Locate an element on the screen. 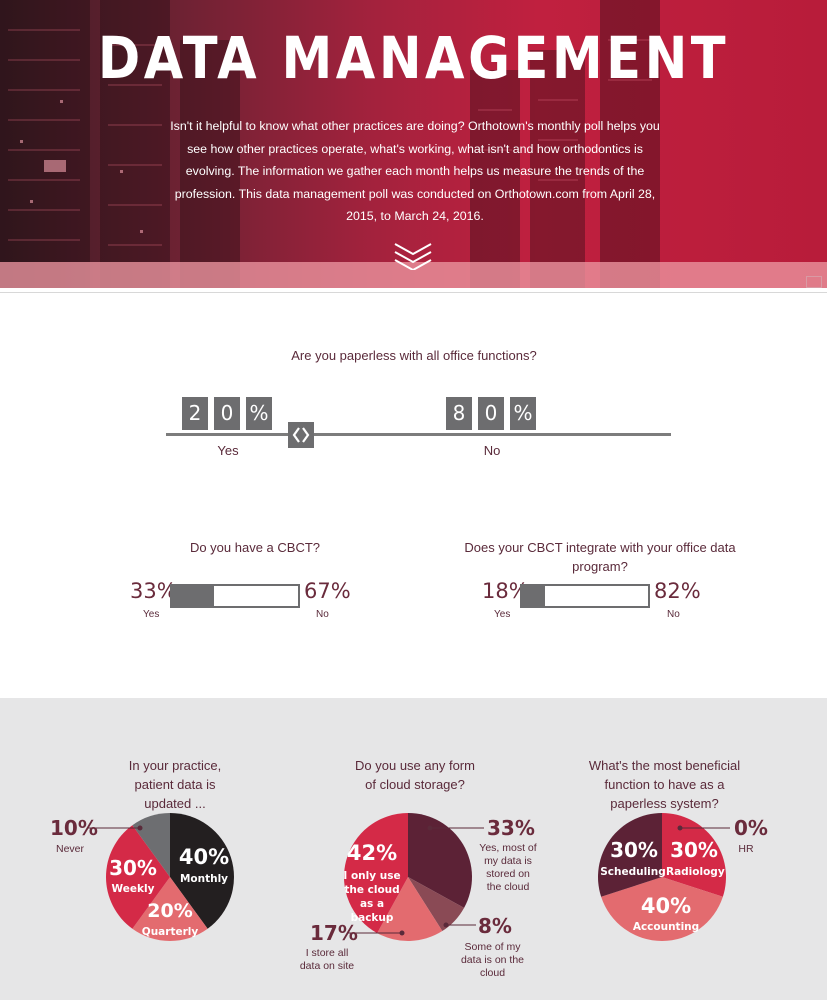 Image resolution: width=827 pixels, height=1000 pixels. paperless-slider-handle is located at coordinates (301, 435).